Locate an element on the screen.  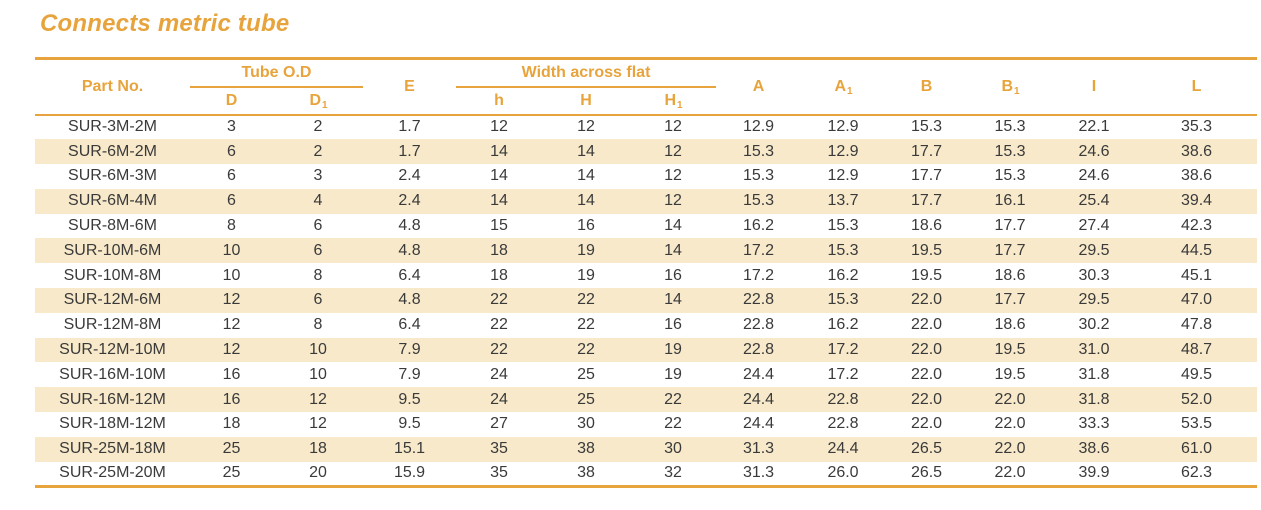
col-header-b1: B1 is located at coordinates (1010, 87).